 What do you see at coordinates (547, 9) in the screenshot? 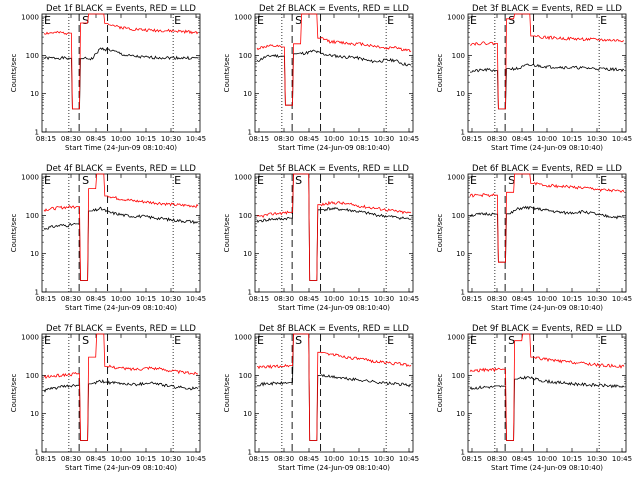
I see `panel-title: Det 3f BLACK = Events, RED = LLD` at bounding box center [547, 9].